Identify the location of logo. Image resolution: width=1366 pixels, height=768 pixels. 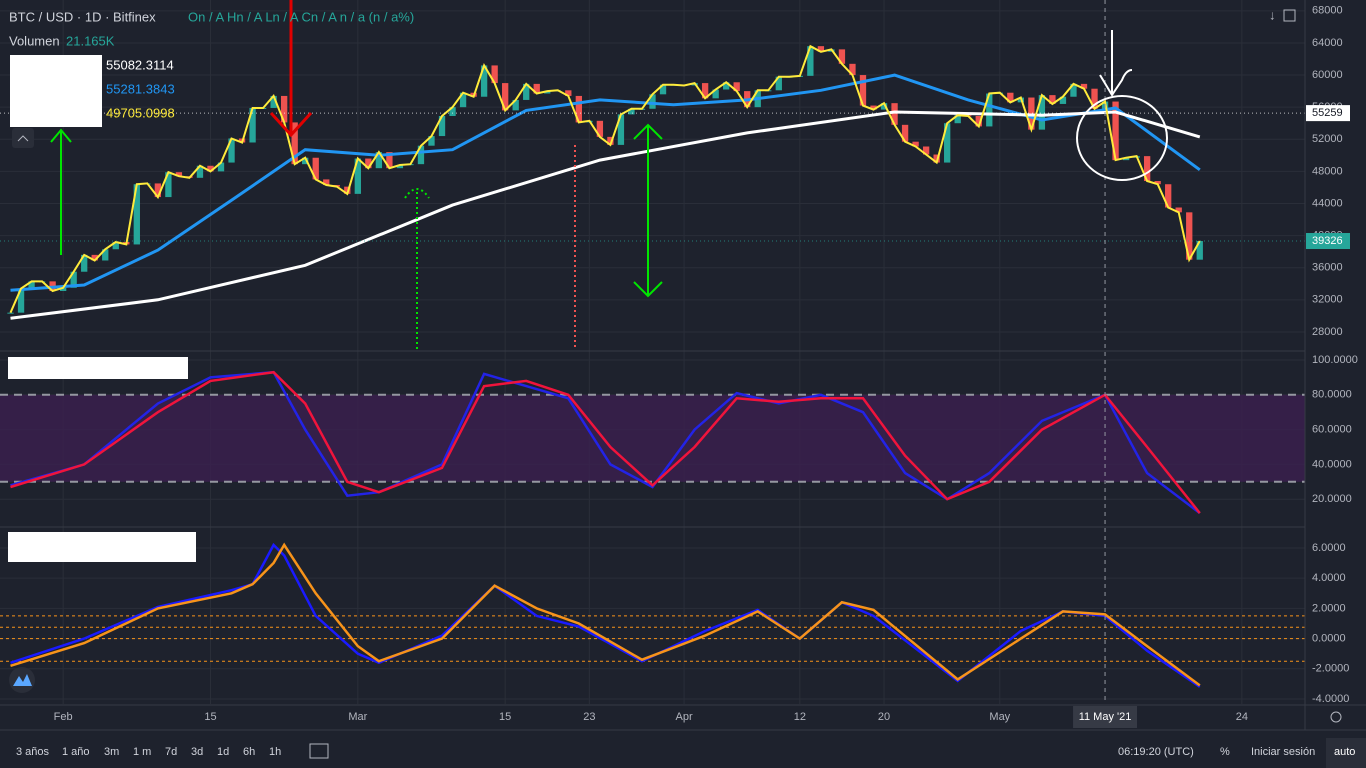
(22, 680).